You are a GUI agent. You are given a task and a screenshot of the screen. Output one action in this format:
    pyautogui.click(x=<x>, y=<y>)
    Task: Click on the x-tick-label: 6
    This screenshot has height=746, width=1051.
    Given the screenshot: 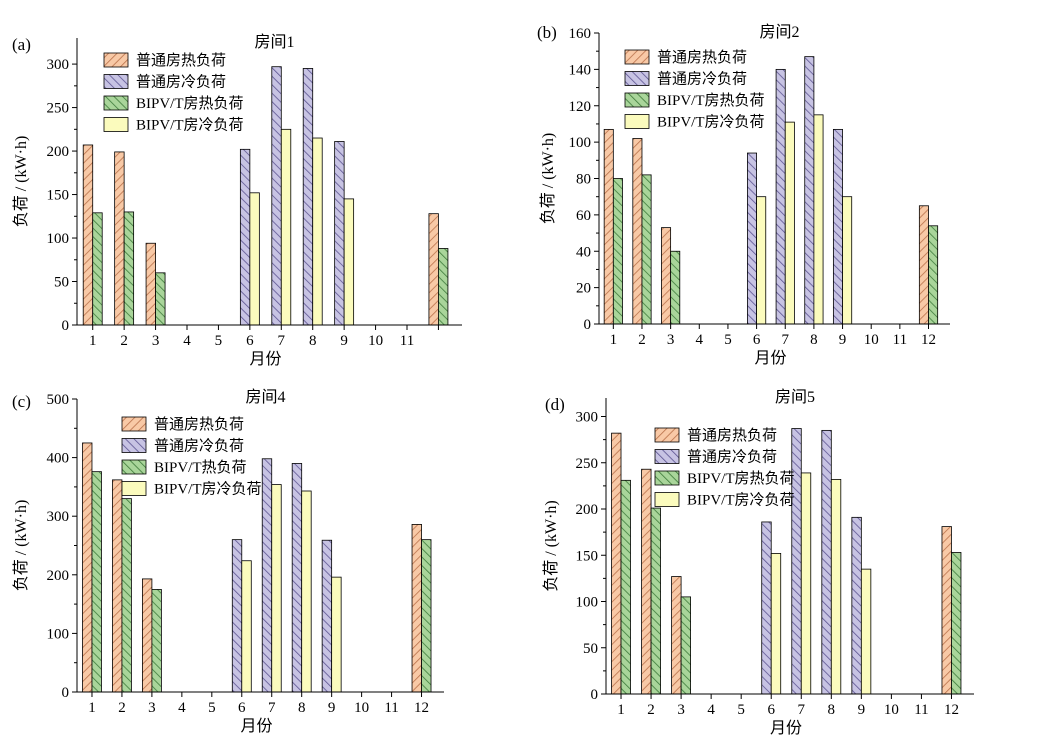 What is the action you would take?
    pyautogui.click(x=757, y=340)
    